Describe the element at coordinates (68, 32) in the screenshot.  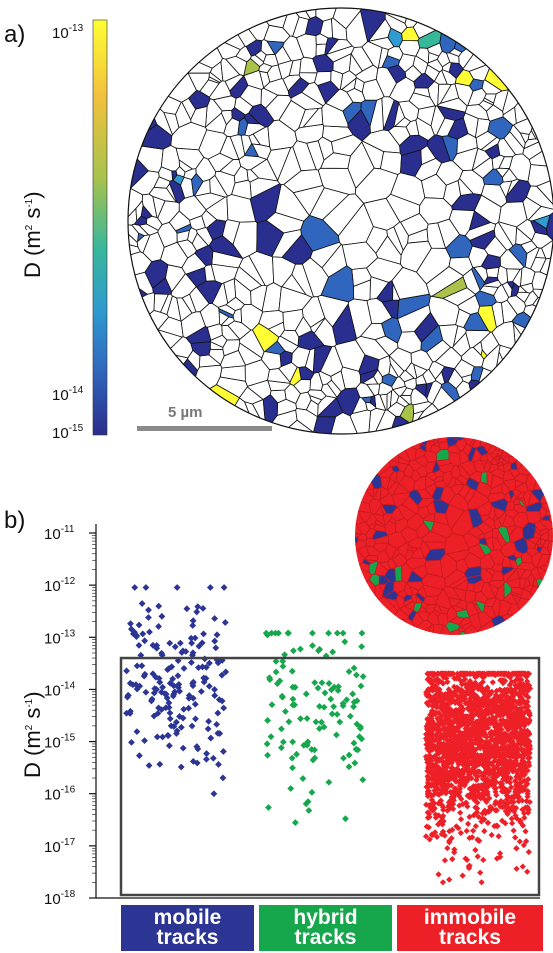
I see `colorbar-tick-top: 10-13` at that location.